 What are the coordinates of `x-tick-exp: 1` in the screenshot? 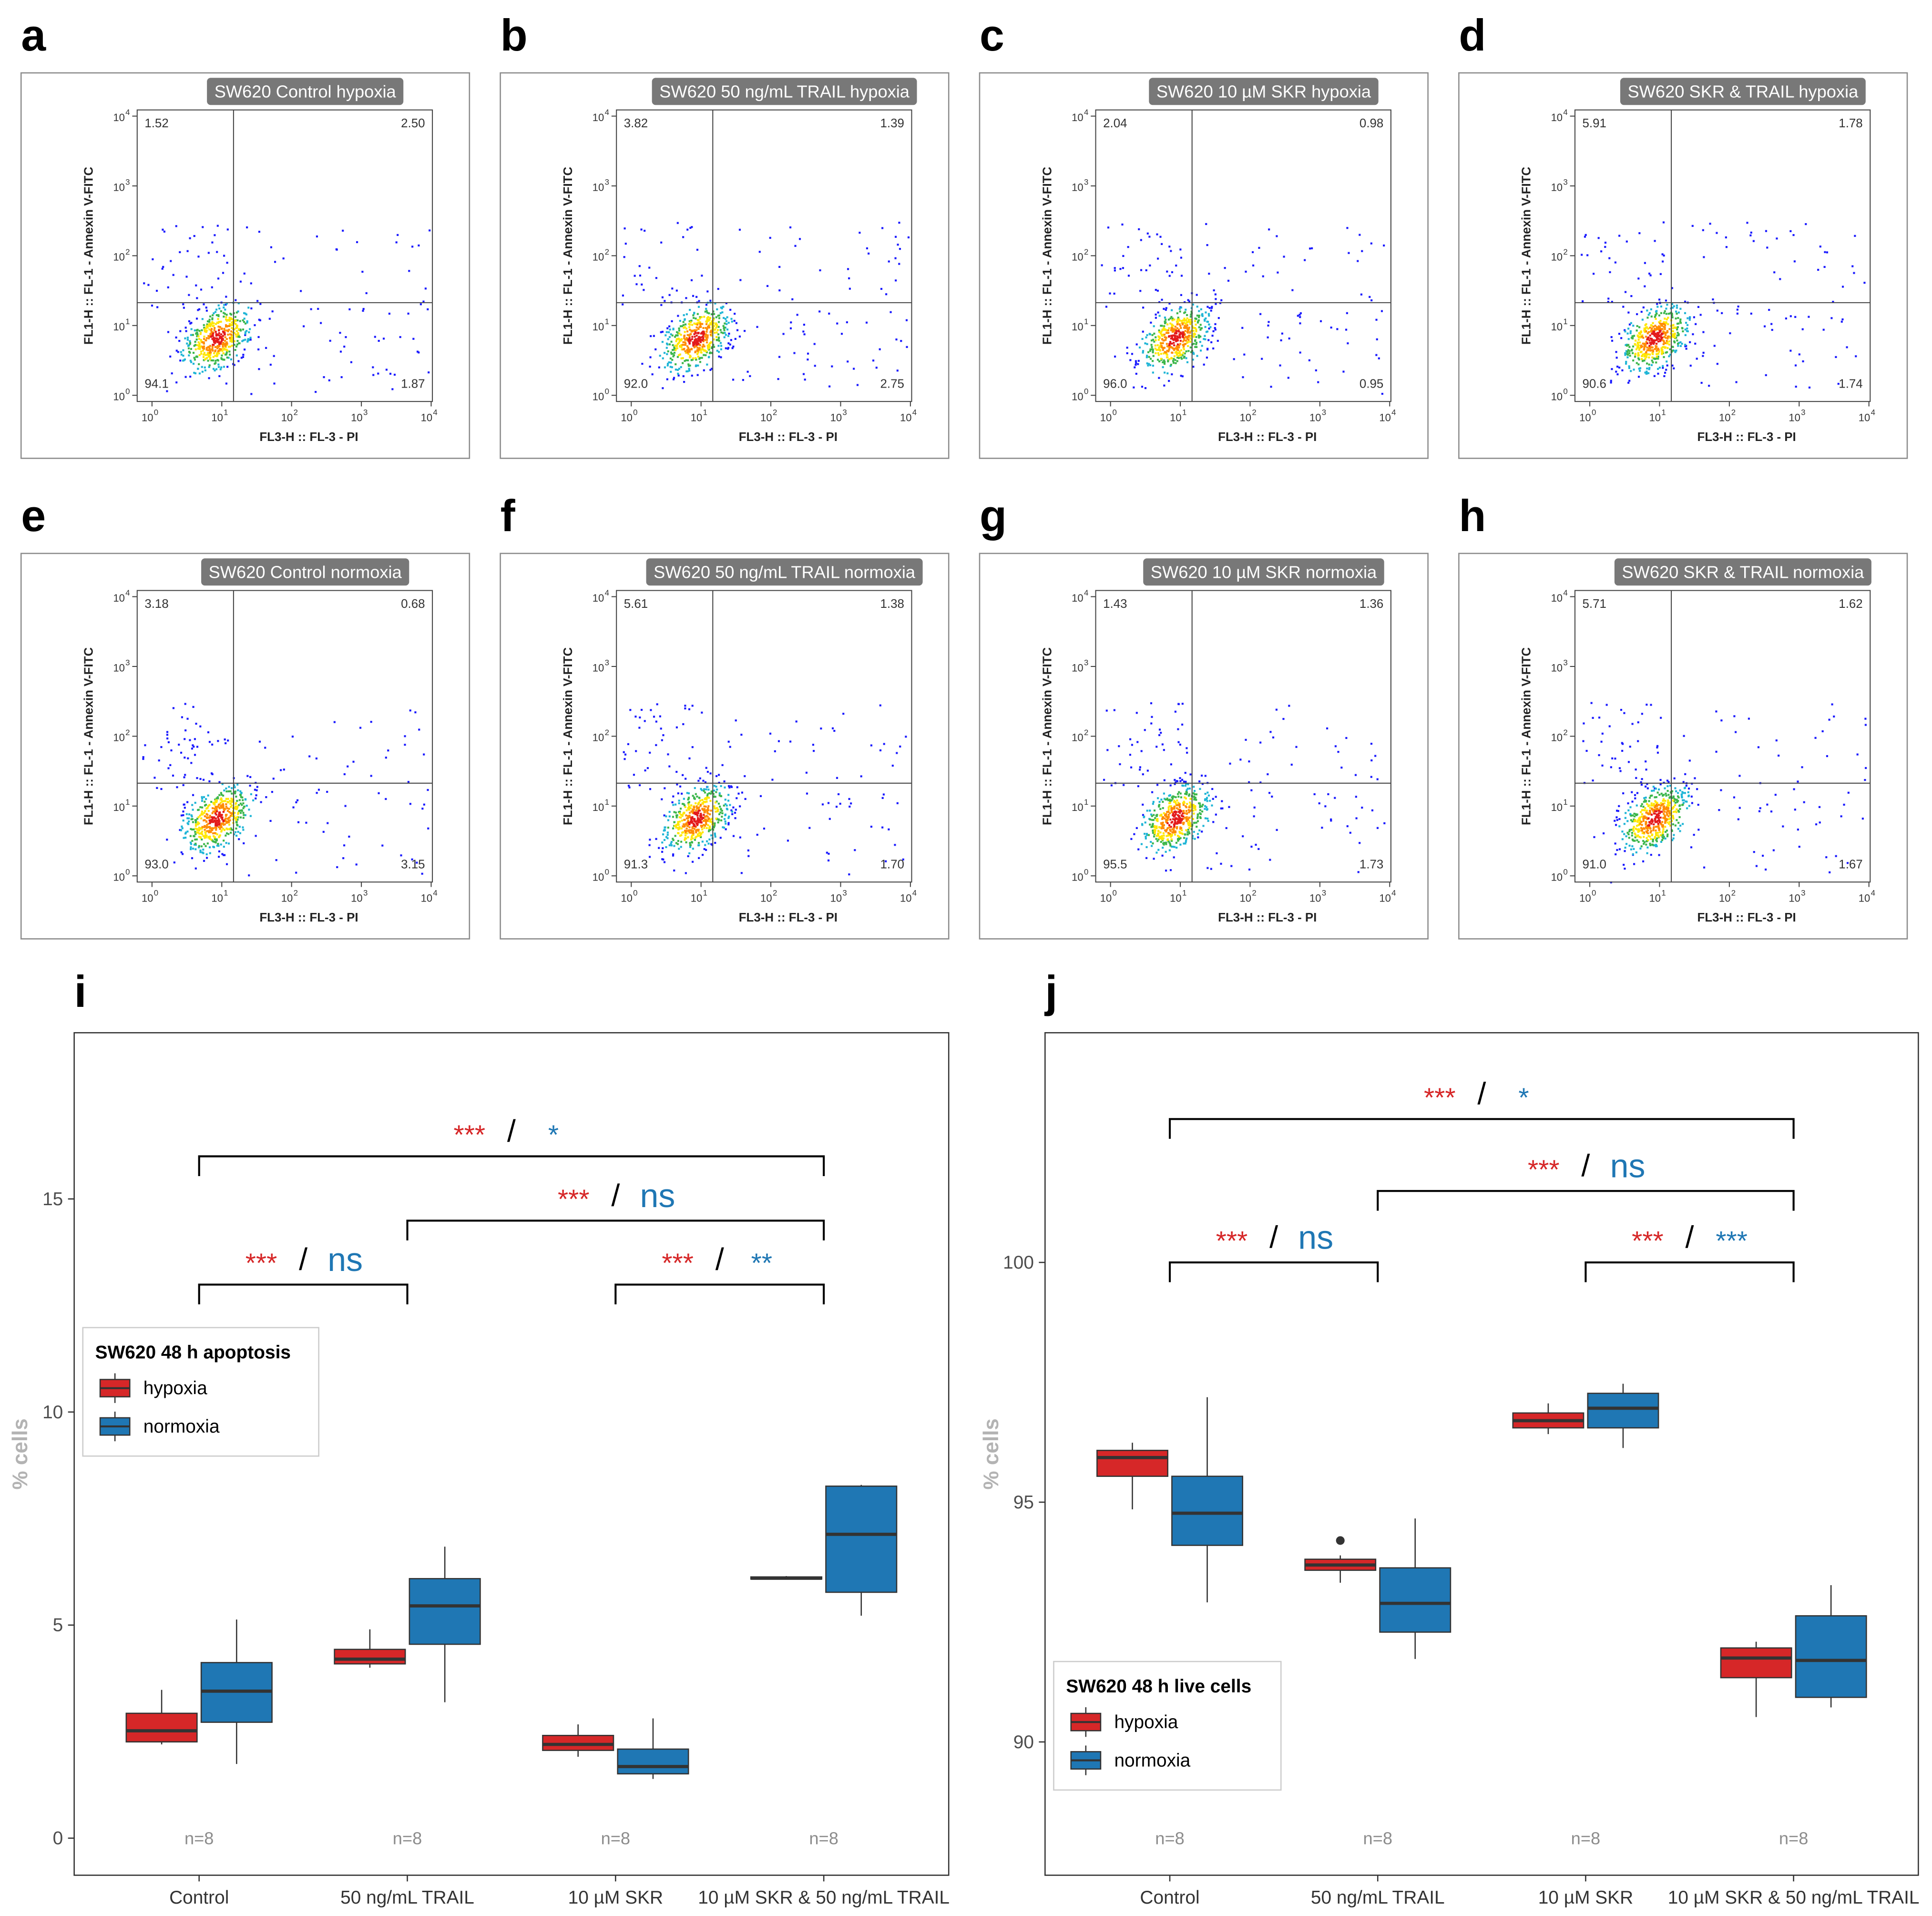 It's located at (705, 893).